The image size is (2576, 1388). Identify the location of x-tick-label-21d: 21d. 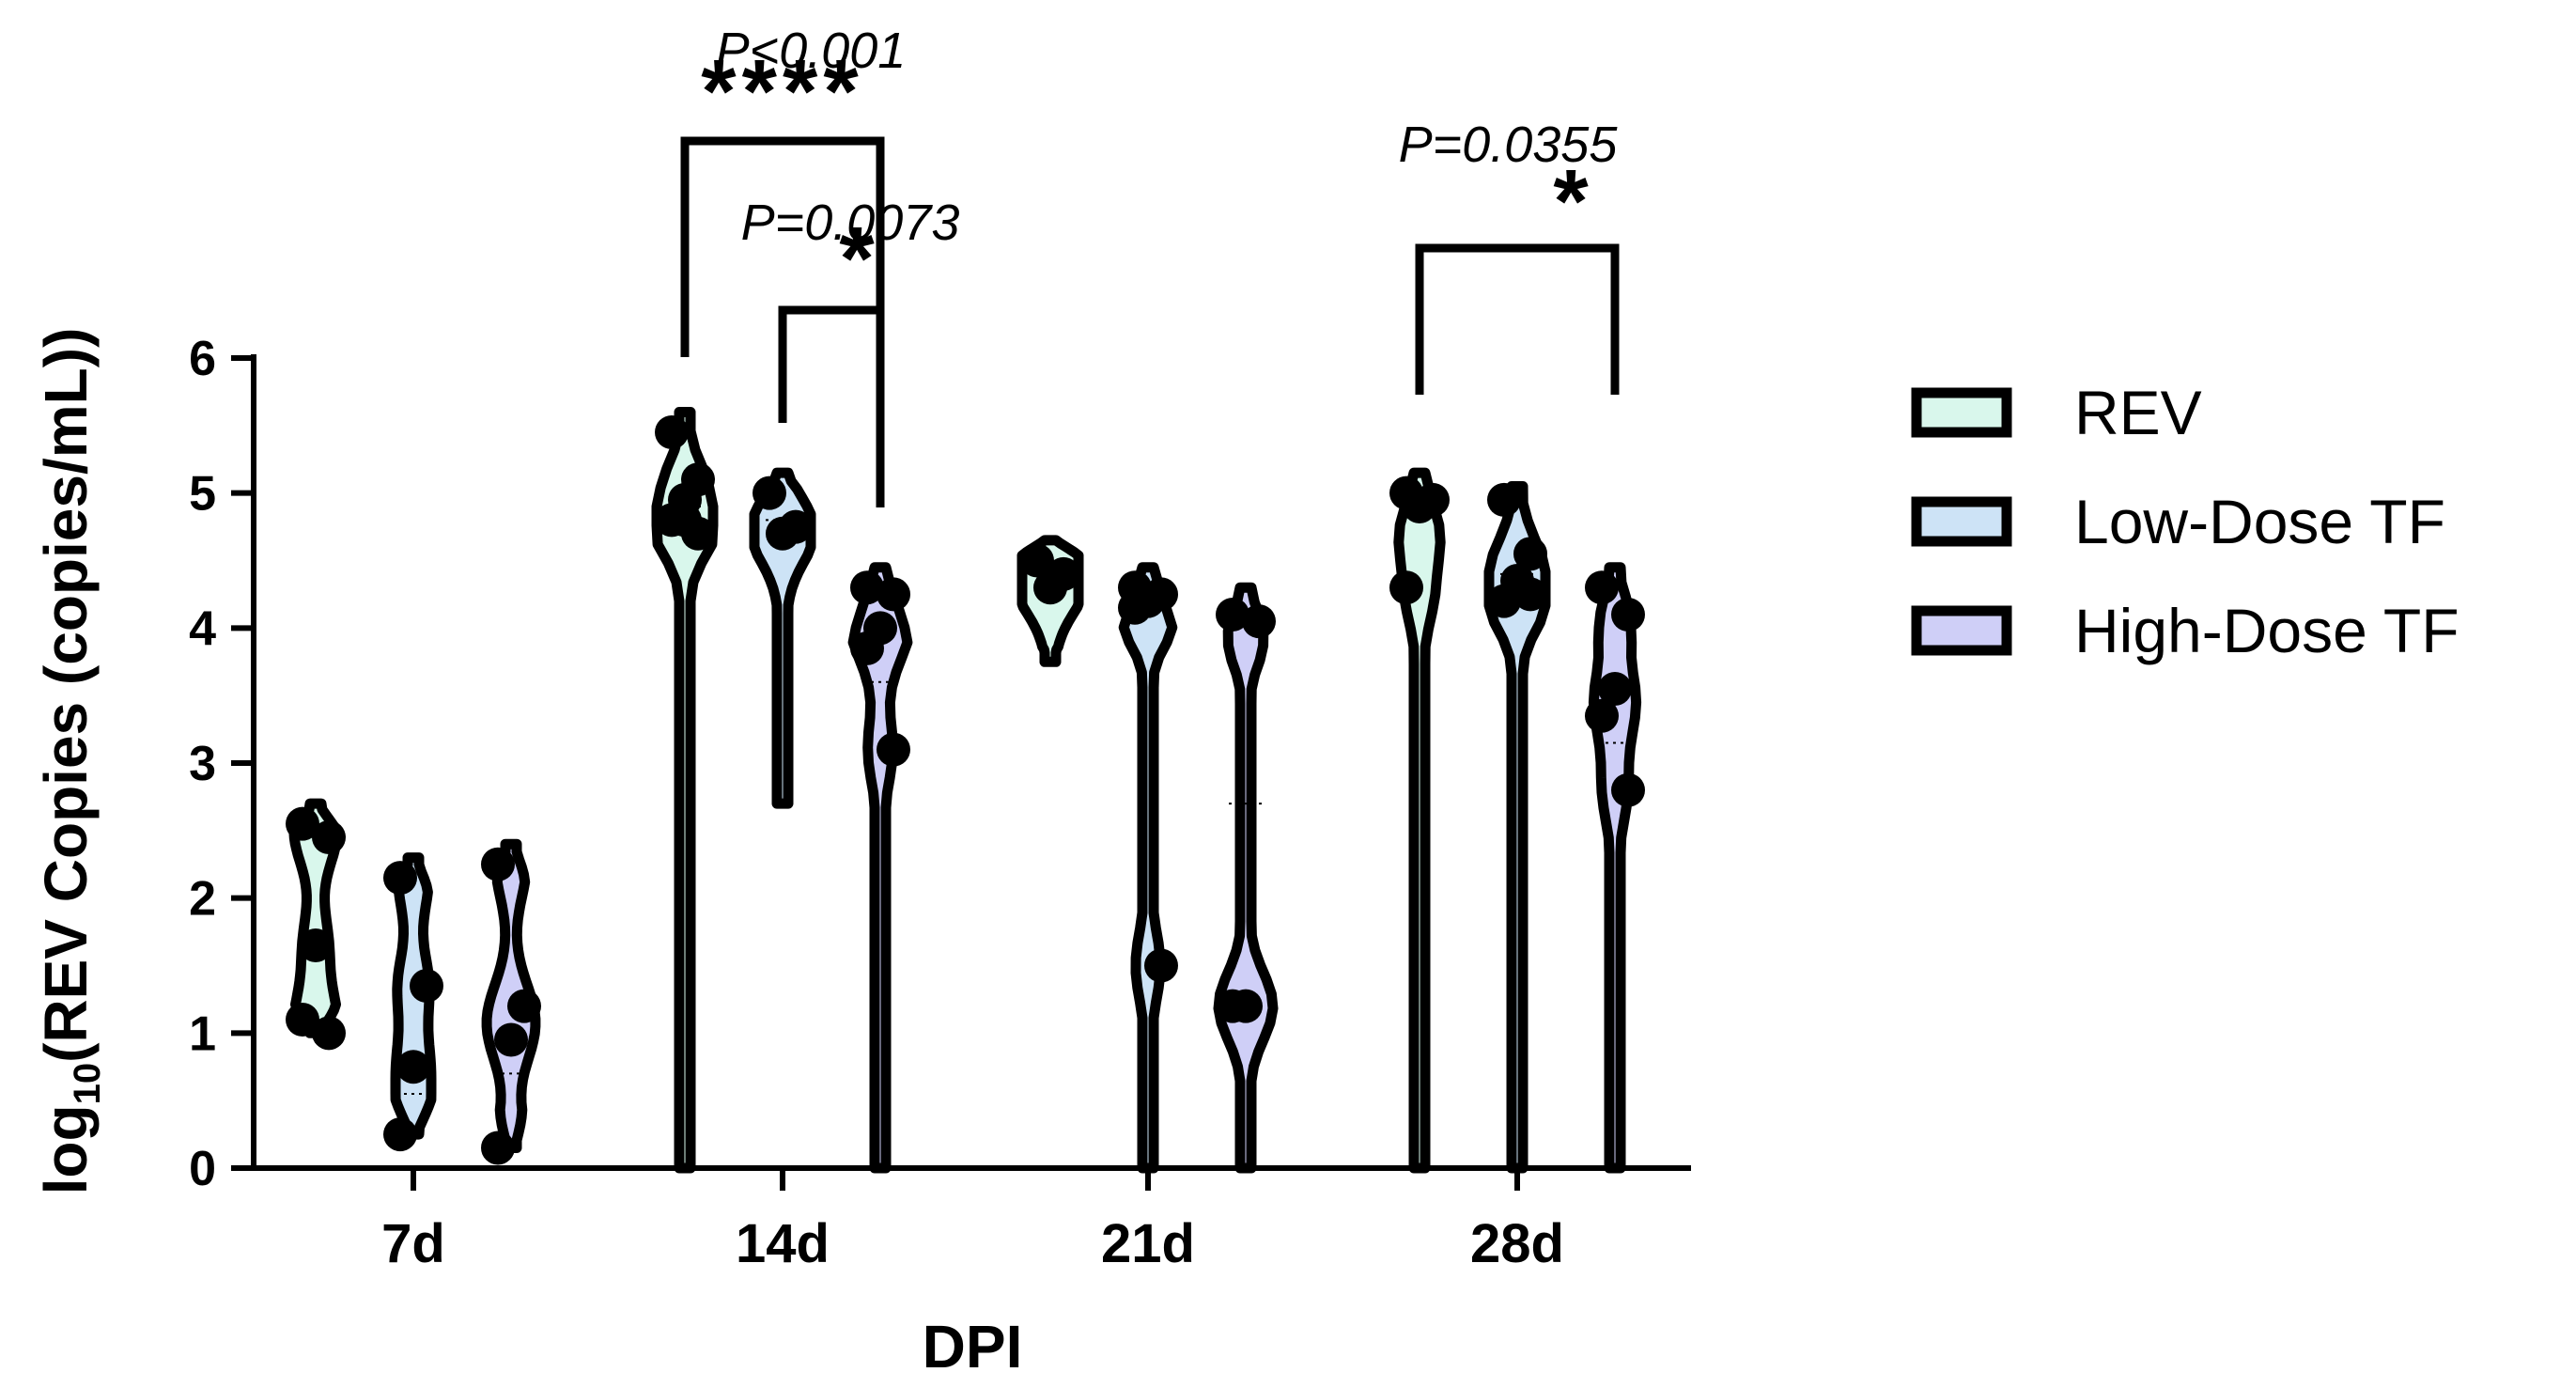
(1148, 1243).